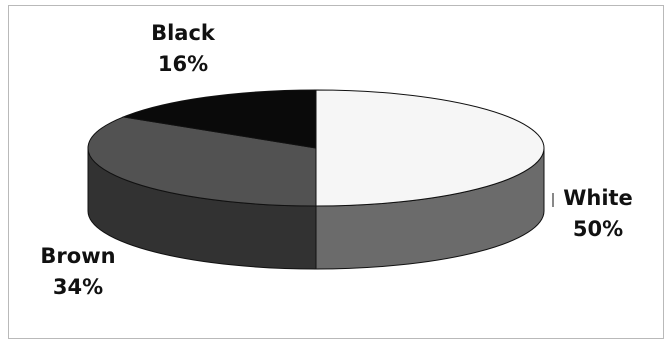 The width and height of the screenshot is (672, 348). Describe the element at coordinates (598, 229) in the screenshot. I see `slice-value-white: 50%` at that location.